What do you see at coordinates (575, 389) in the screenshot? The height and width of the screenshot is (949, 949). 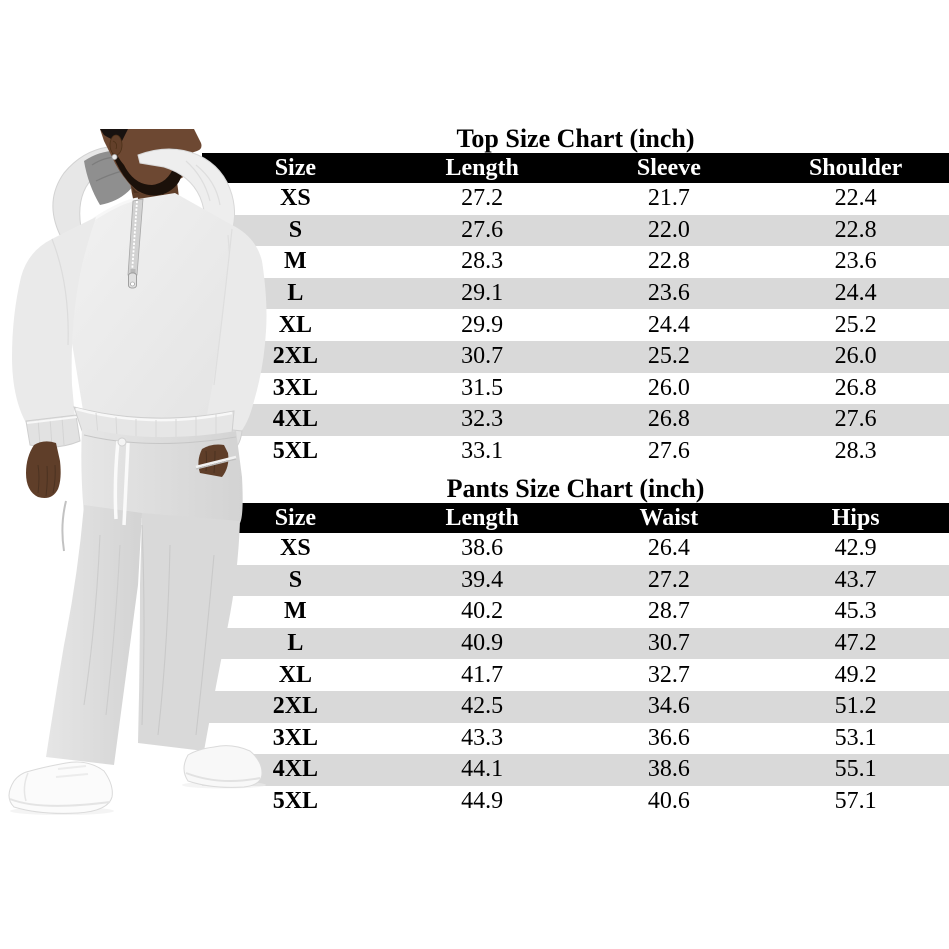 I see `size-row: 3XL 31.5 26.0 26.8` at bounding box center [575, 389].